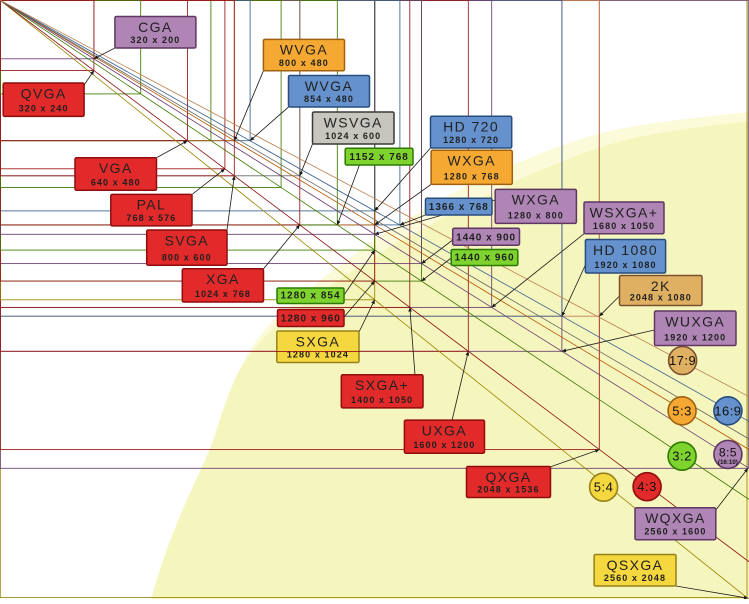  I want to click on svg-text: 1280 x 720, so click(471, 140).